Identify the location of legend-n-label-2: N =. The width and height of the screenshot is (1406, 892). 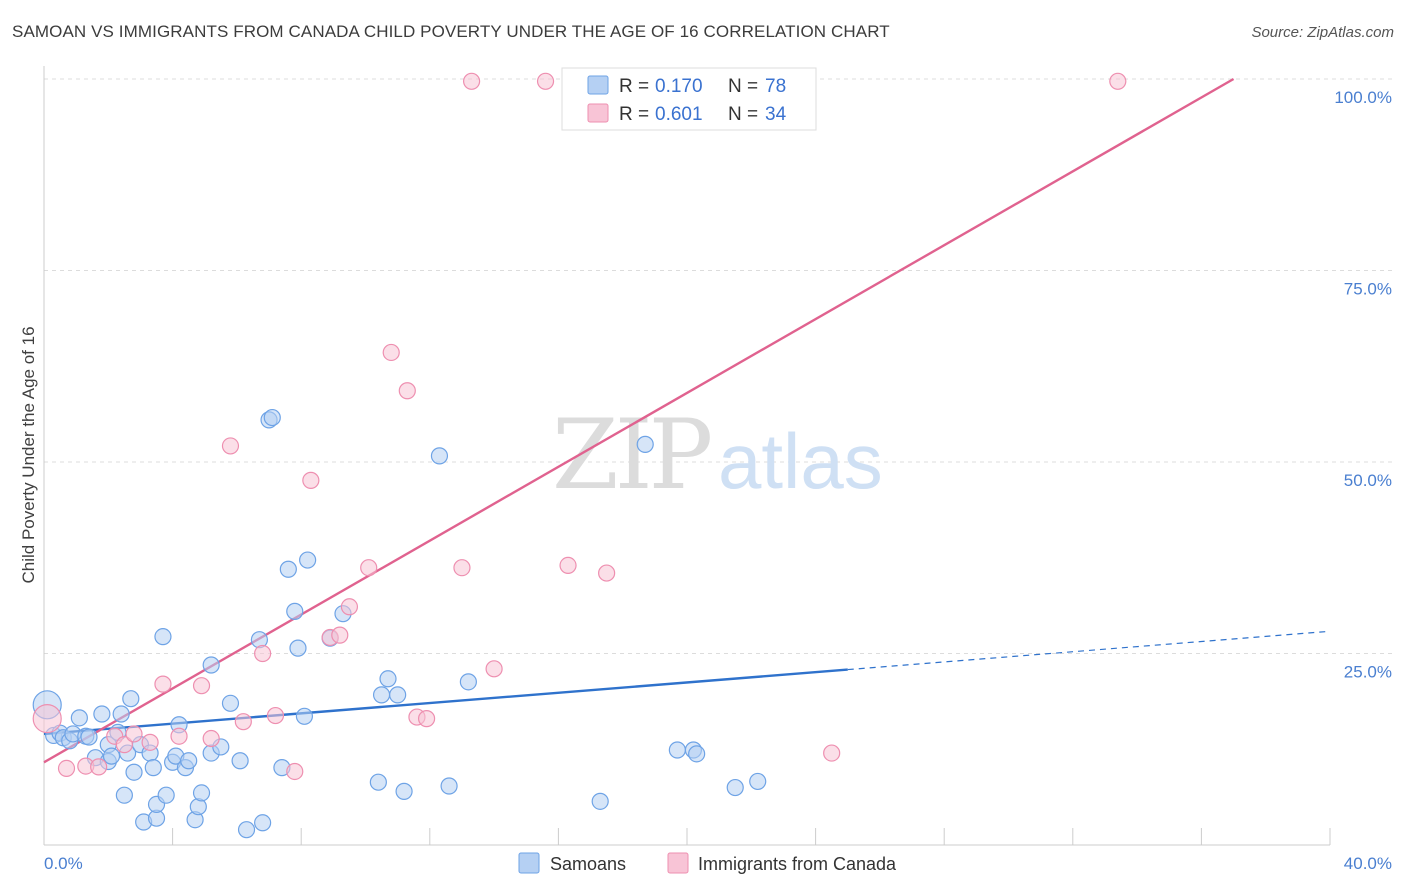
(743, 114).